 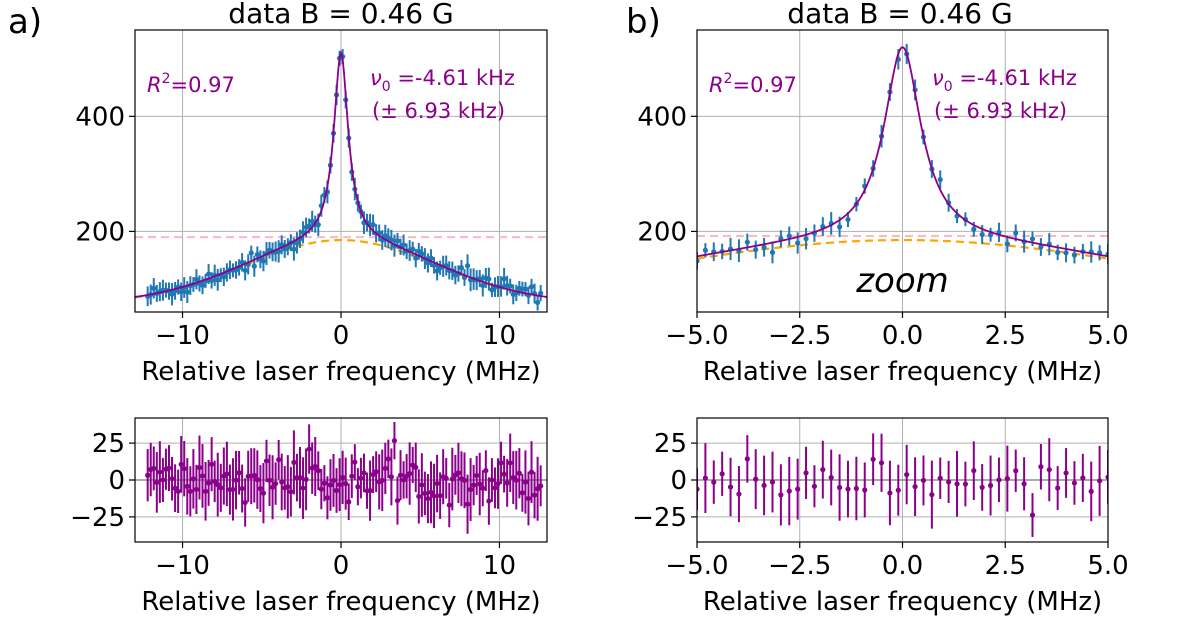 What do you see at coordinates (154, 85) in the screenshot?
I see `r-symbol: R` at bounding box center [154, 85].